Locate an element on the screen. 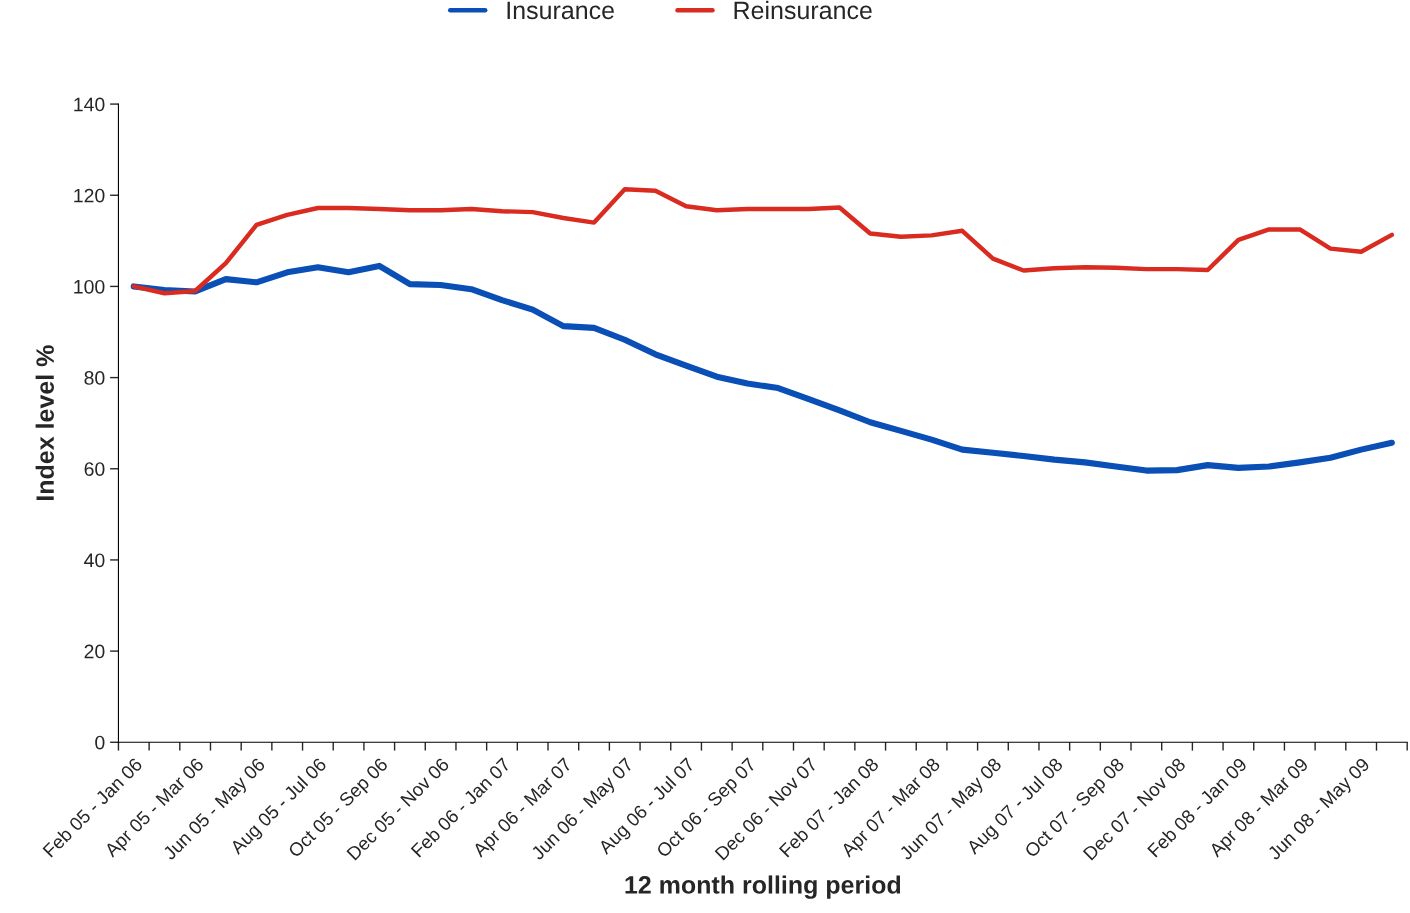 The height and width of the screenshot is (913, 1410). y-tick-label: 40 is located at coordinates (94, 560).